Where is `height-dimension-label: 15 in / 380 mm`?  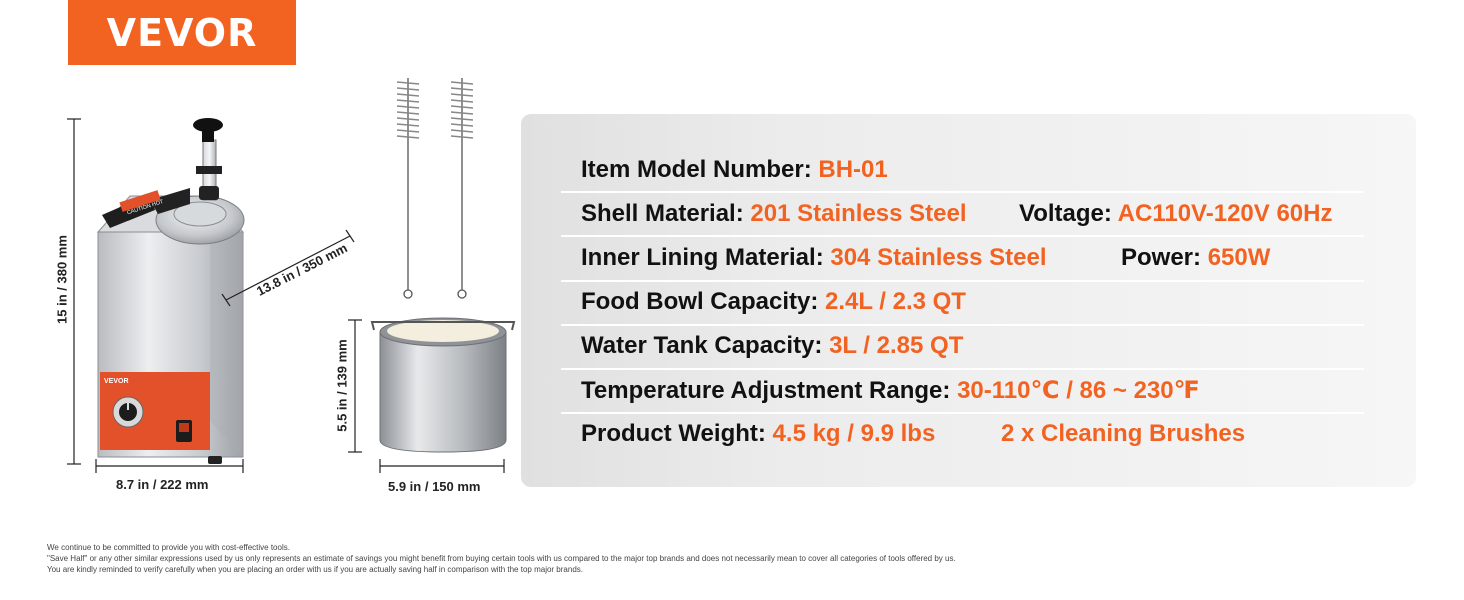 height-dimension-label: 15 in / 380 mm is located at coordinates (62, 279).